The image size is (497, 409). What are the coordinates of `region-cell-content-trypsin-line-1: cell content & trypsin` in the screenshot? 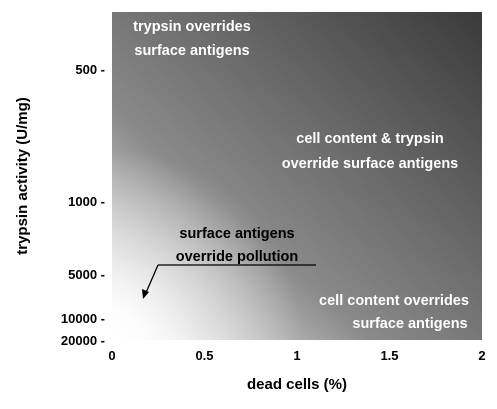 It's located at (369, 139).